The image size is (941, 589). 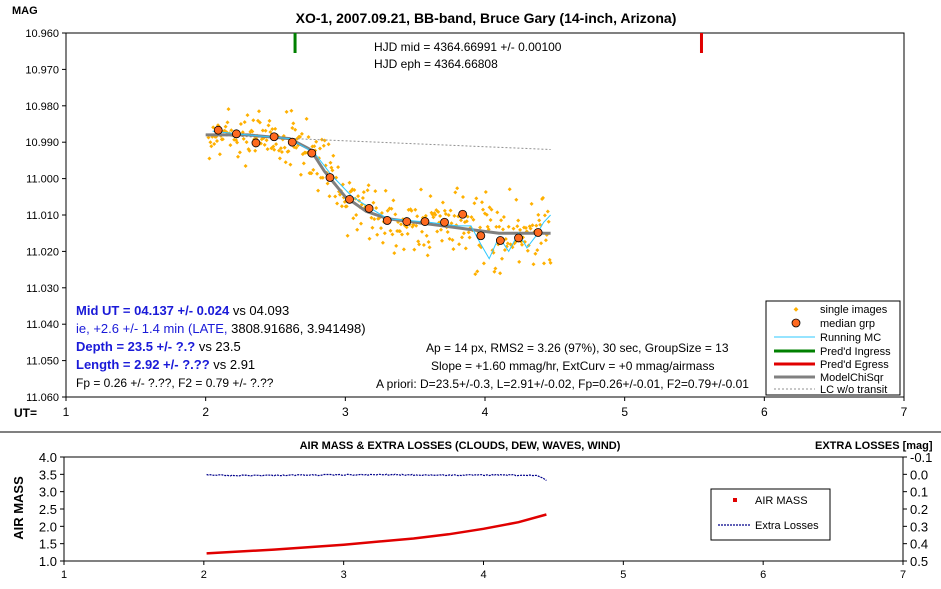 I want to click on extra-losses-y-tick-label: 0.4, so click(x=919, y=544).